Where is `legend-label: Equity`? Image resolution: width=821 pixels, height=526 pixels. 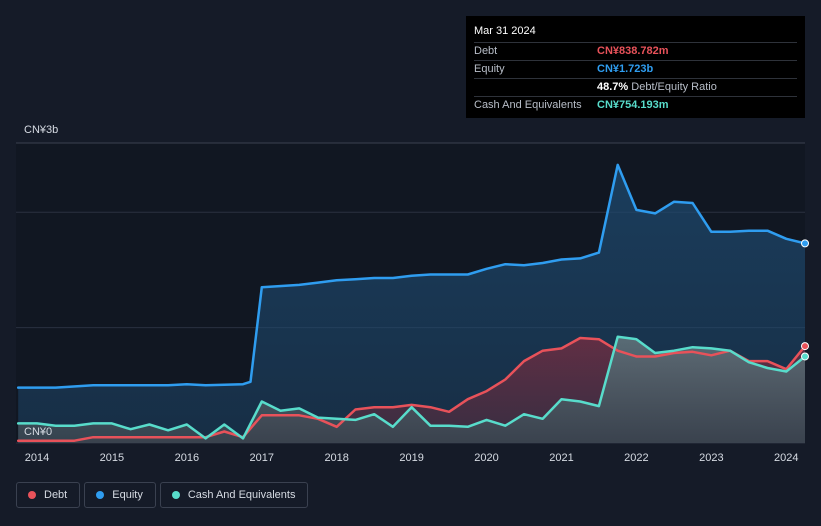
legend-label: Equity is located at coordinates (127, 495).